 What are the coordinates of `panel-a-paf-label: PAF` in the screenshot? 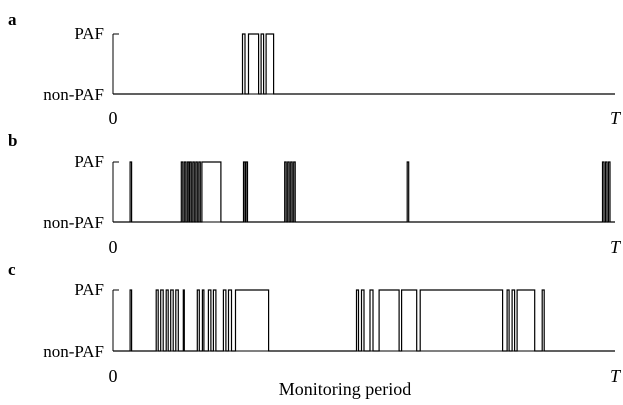 It's located at (89, 33).